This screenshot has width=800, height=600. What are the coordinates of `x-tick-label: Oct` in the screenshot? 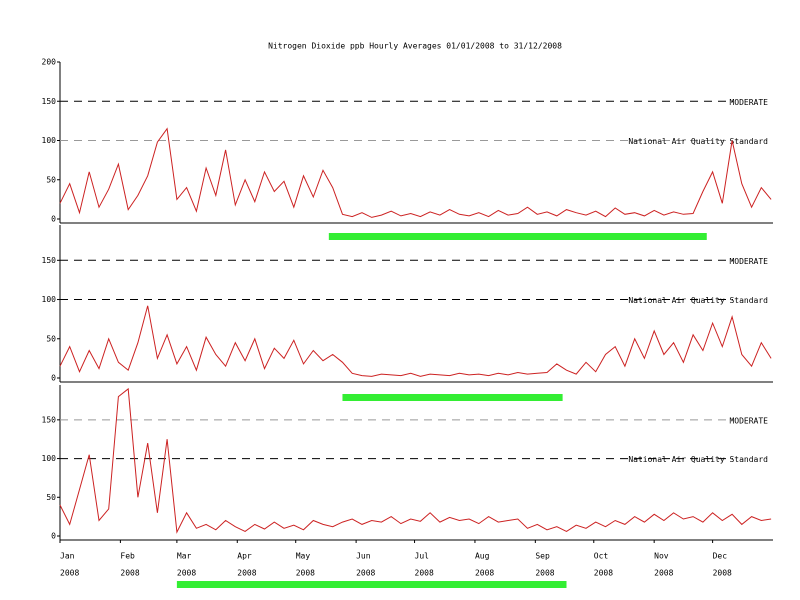 It's located at (601, 556).